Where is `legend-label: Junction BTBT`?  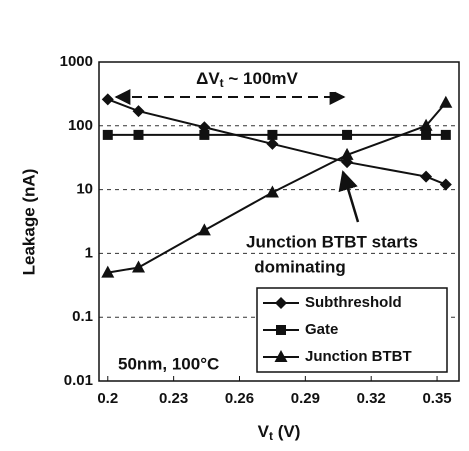 legend-label: Junction BTBT is located at coordinates (358, 356).